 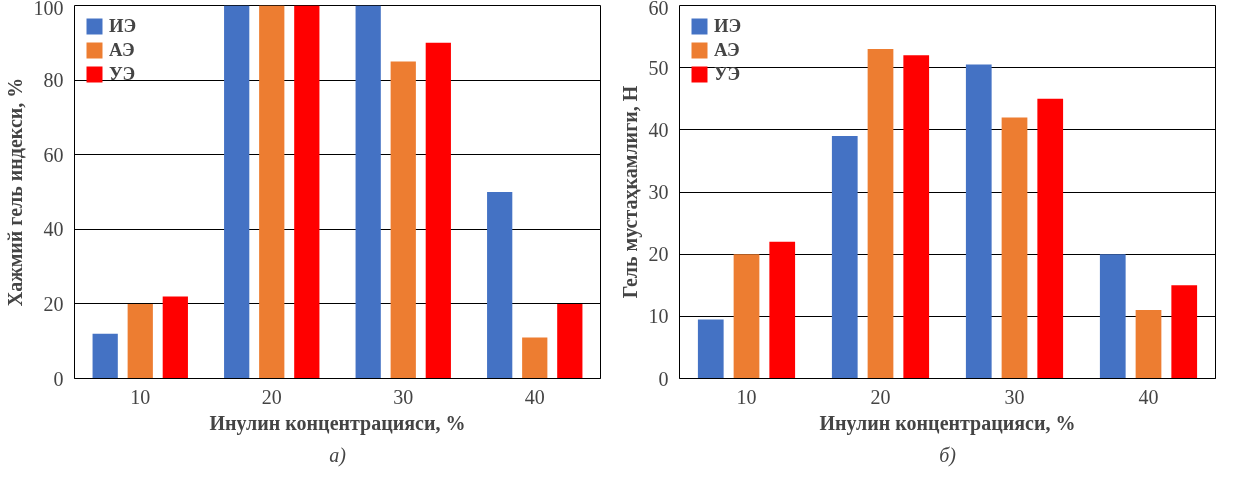 What do you see at coordinates (948, 455) in the screenshot?
I see `text: б)` at bounding box center [948, 455].